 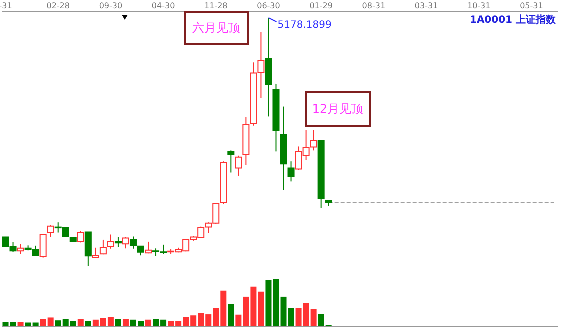 What do you see at coordinates (305, 25) in the screenshot?
I see `annotation: 5178.1899` at bounding box center [305, 25].